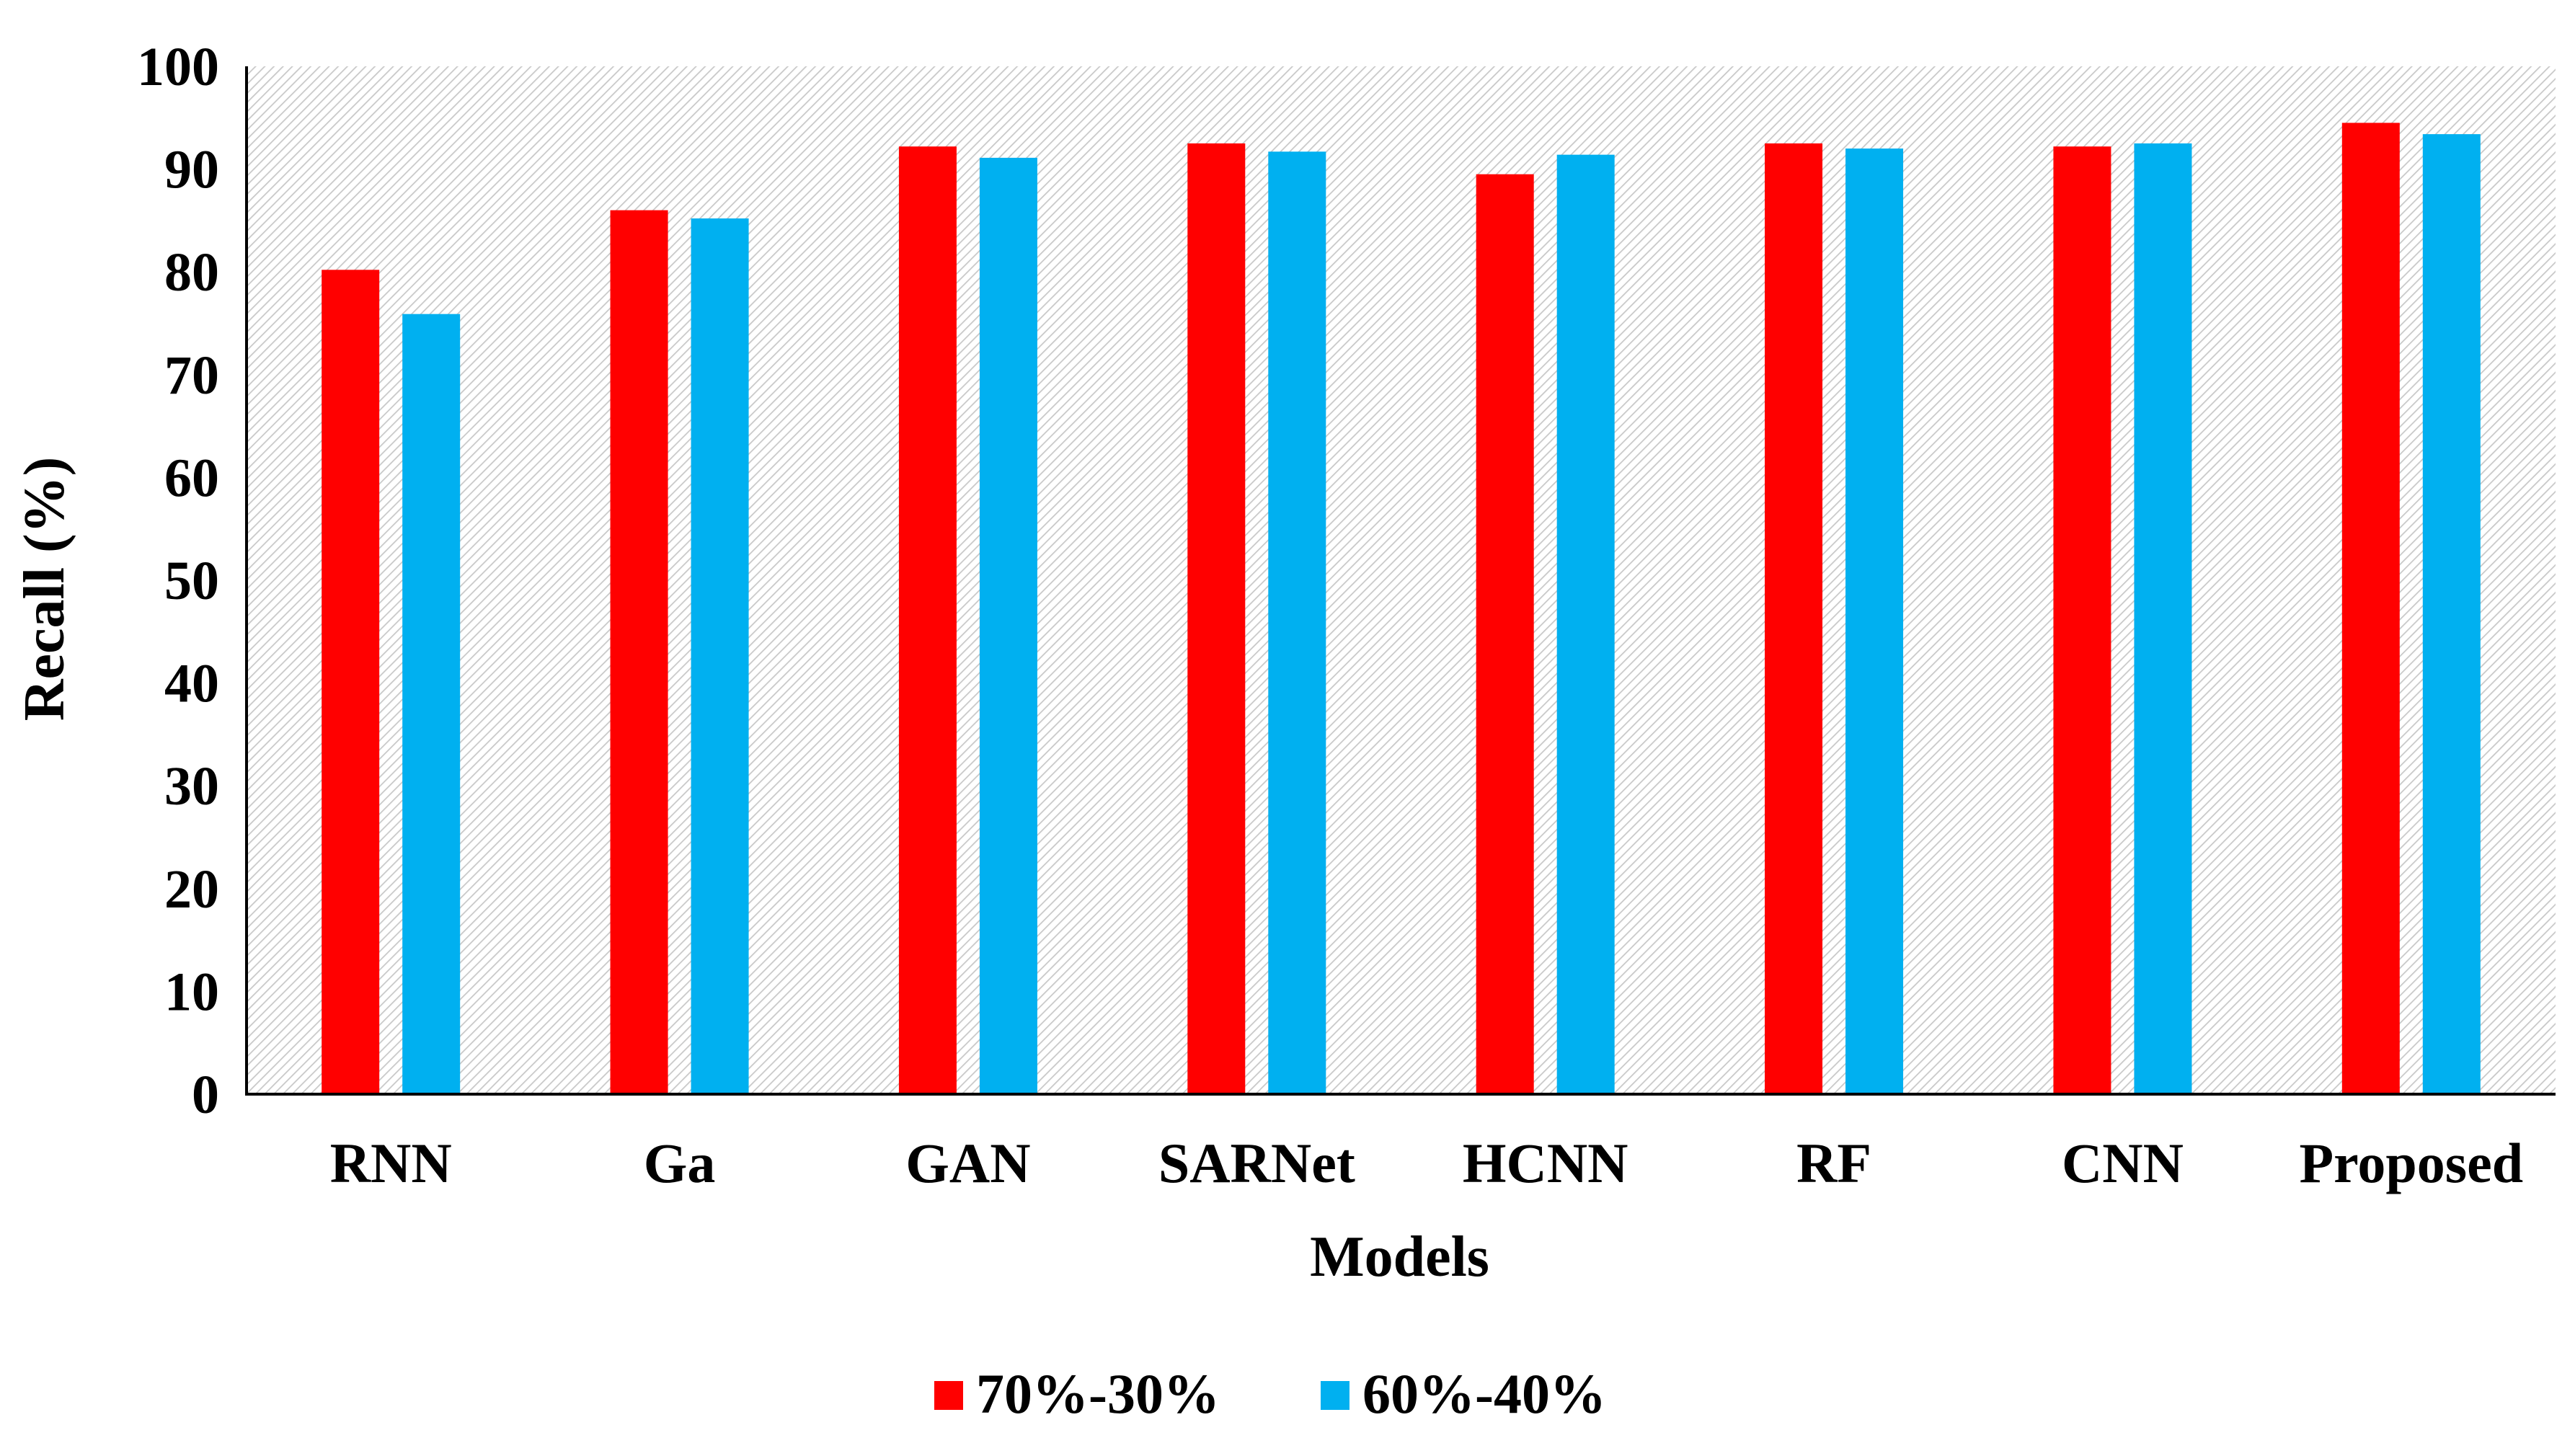 The height and width of the screenshot is (1456, 2575). What do you see at coordinates (1484, 1393) in the screenshot?
I see `legend-label-series-2: 60%-40%` at bounding box center [1484, 1393].